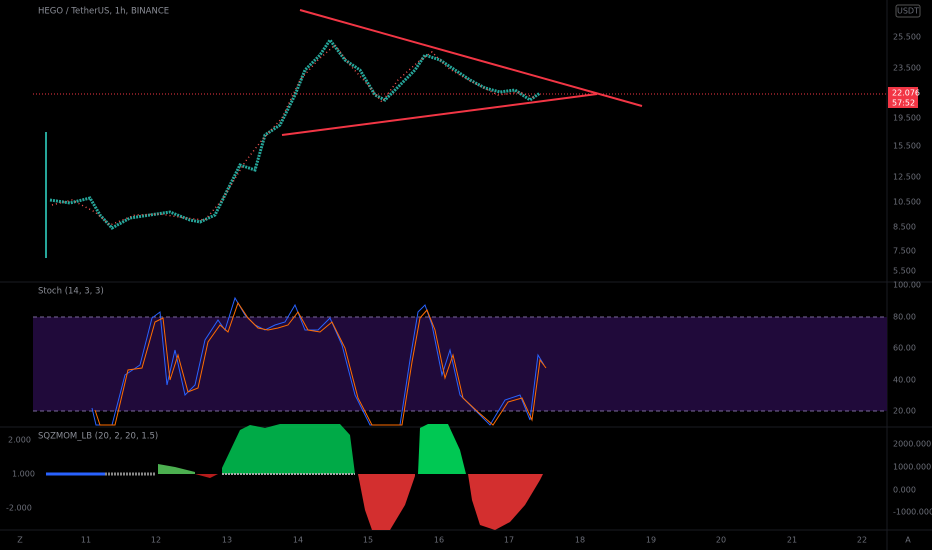  What do you see at coordinates (906, 93) in the screenshot?
I see `last-price: 22.076` at bounding box center [906, 93].